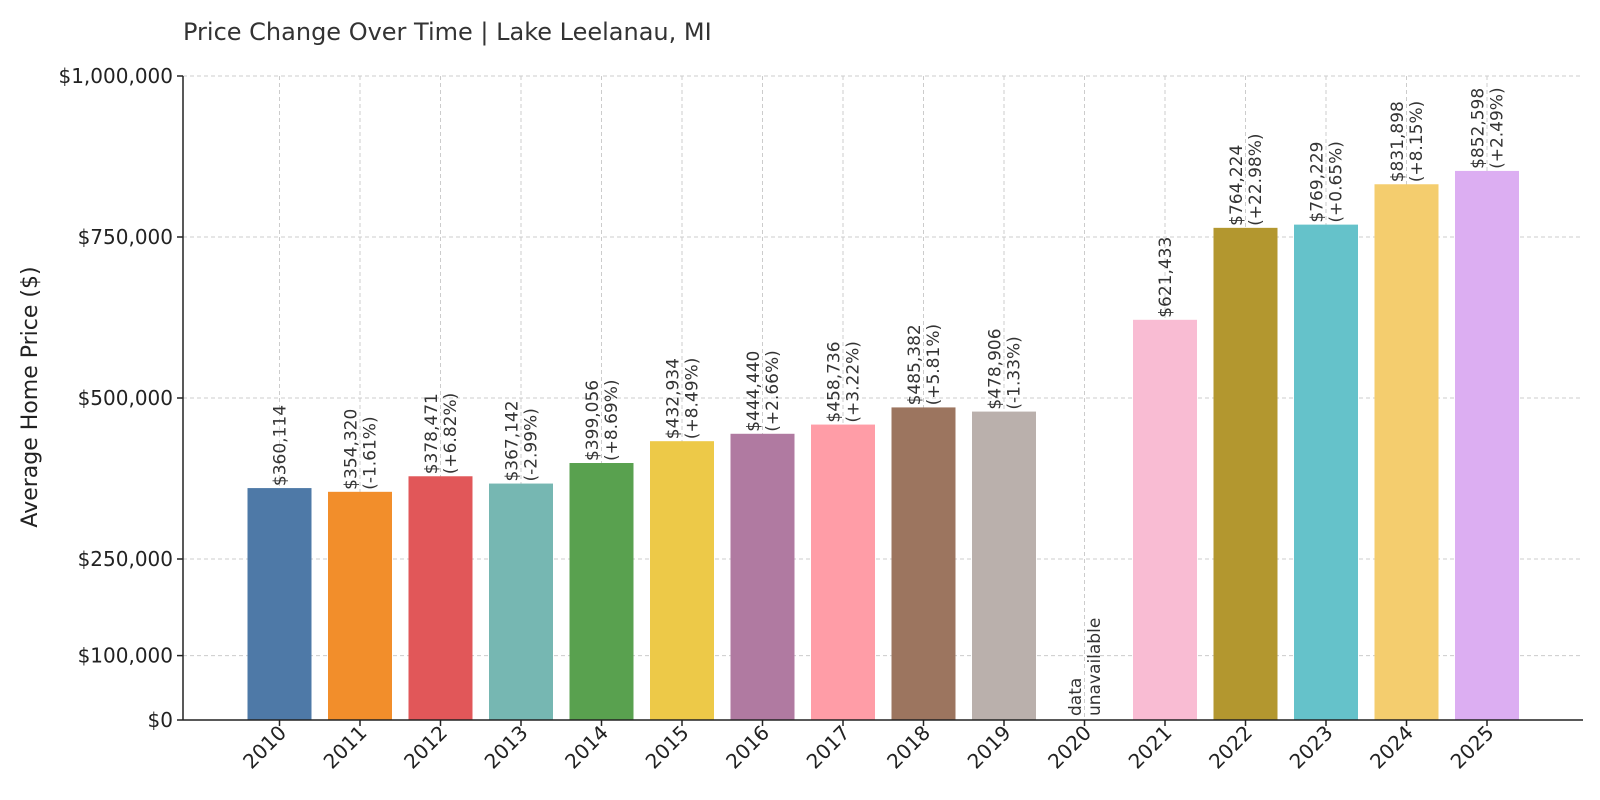 The image size is (1600, 800). I want to click on data-label-price: $485,382, so click(915, 364).